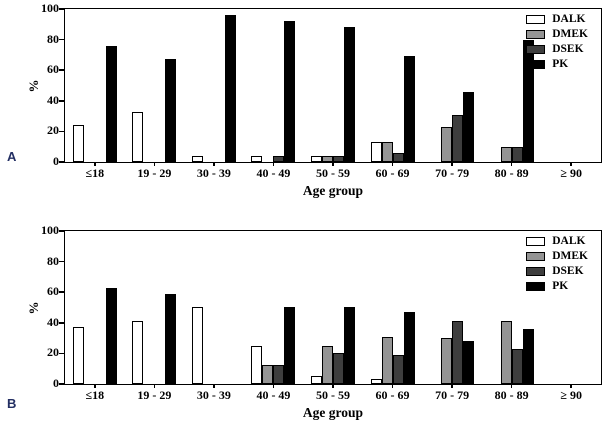 This screenshot has width=610, height=429. Describe the element at coordinates (53, 291) in the screenshot. I see `y-tick-label: 60` at that location.